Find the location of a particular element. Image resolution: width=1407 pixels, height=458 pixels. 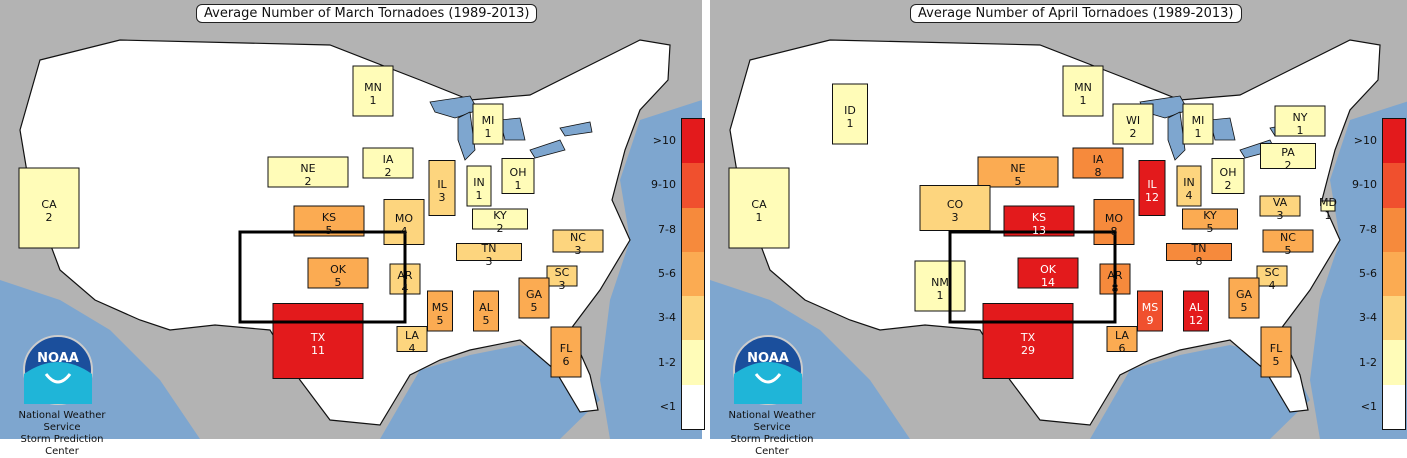

state-ca-fill is located at coordinates (759, 208).